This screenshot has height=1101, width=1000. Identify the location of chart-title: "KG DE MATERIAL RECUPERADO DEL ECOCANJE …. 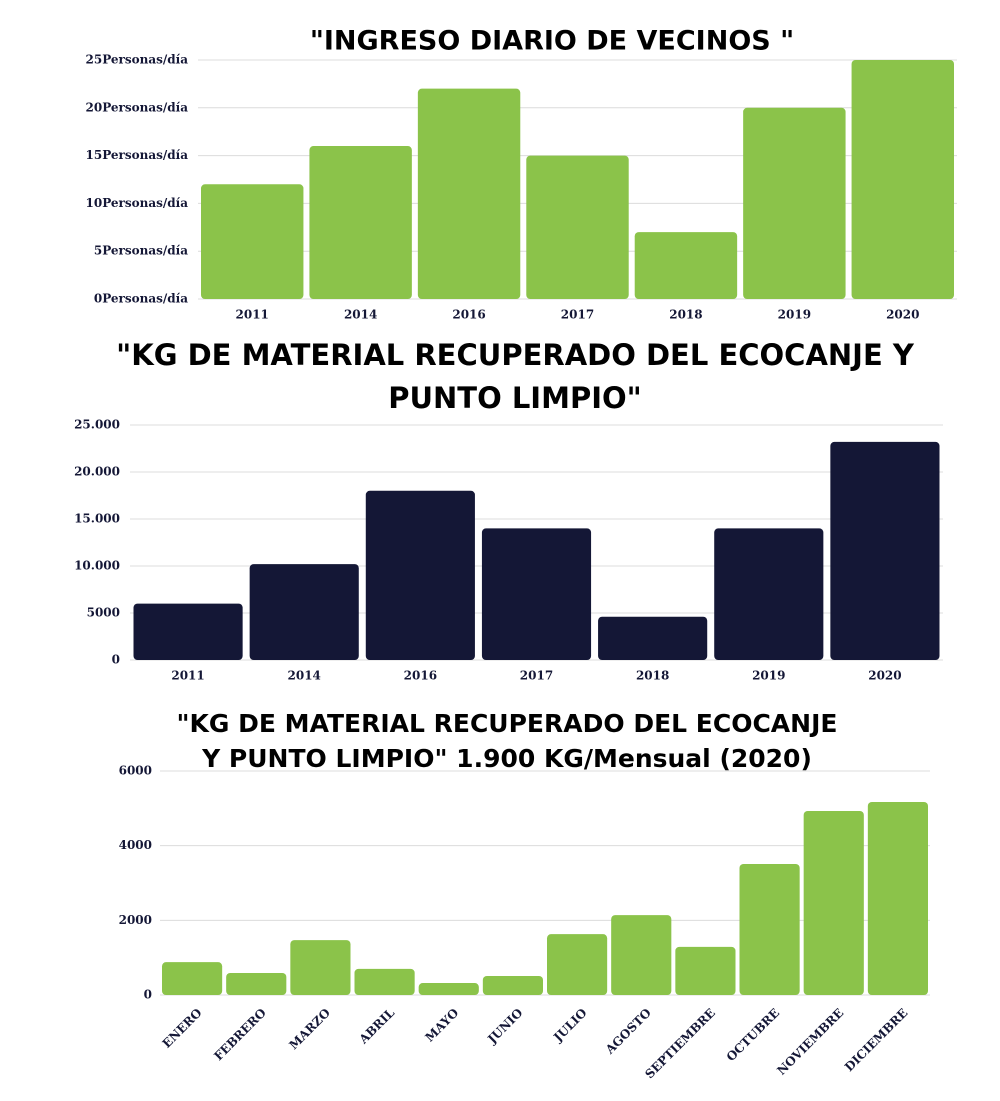
(515, 355).